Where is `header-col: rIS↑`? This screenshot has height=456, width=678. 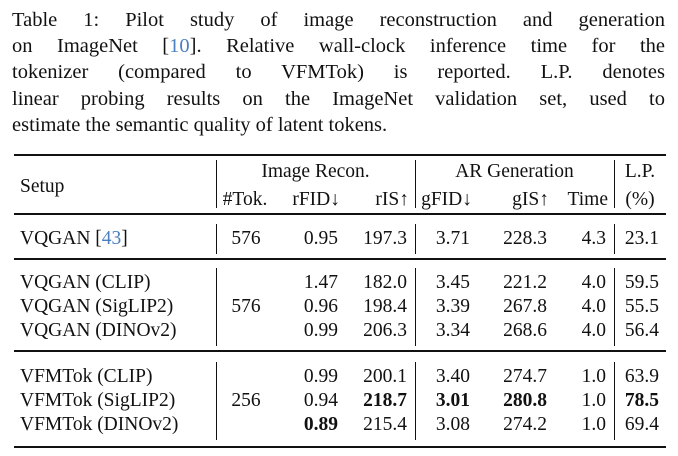 header-col: rIS↑ is located at coordinates (392, 199).